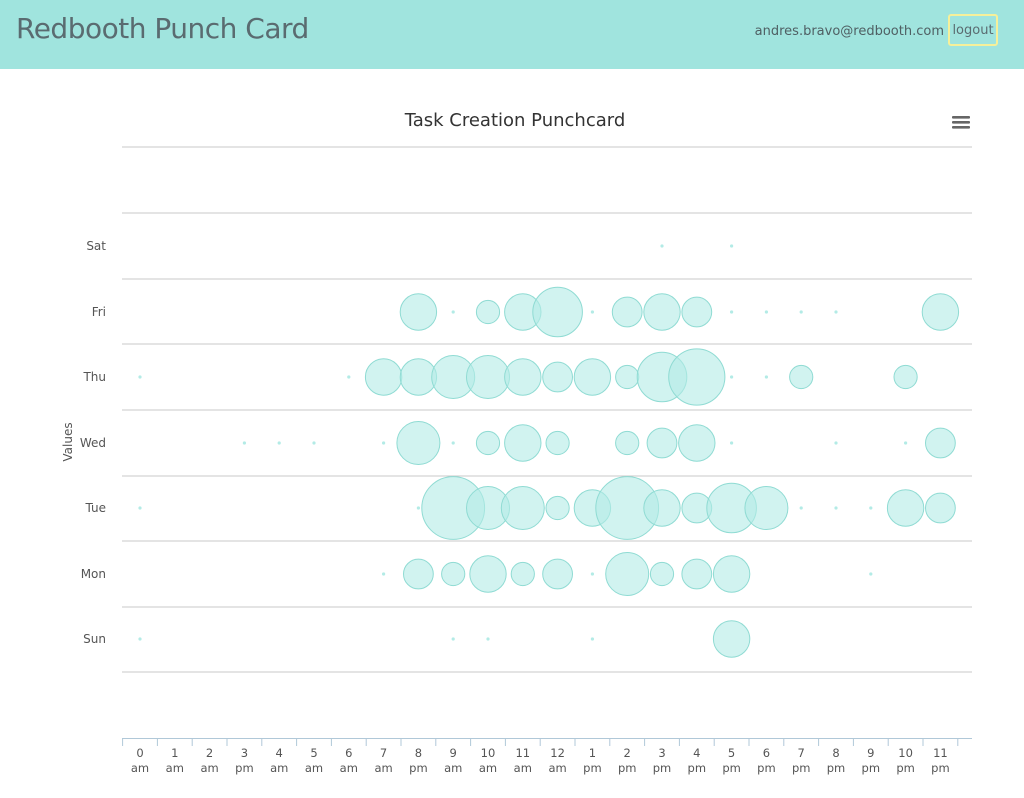 This screenshot has width=1024, height=798. I want to click on x-tick-label-hour: 11, so click(940, 753).